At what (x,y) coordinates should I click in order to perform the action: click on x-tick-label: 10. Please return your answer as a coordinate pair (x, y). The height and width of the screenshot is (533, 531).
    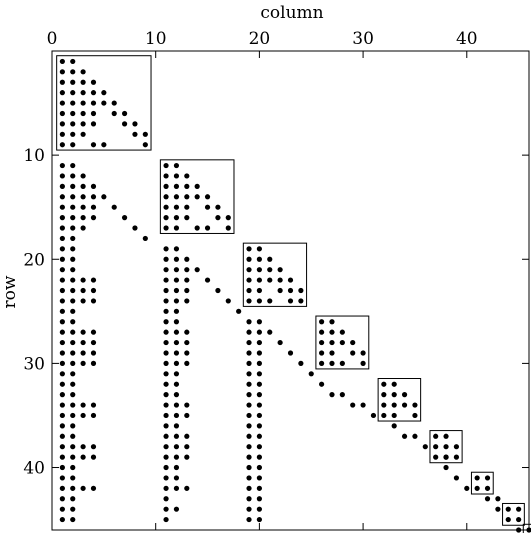
    Looking at the image, I should click on (156, 39).